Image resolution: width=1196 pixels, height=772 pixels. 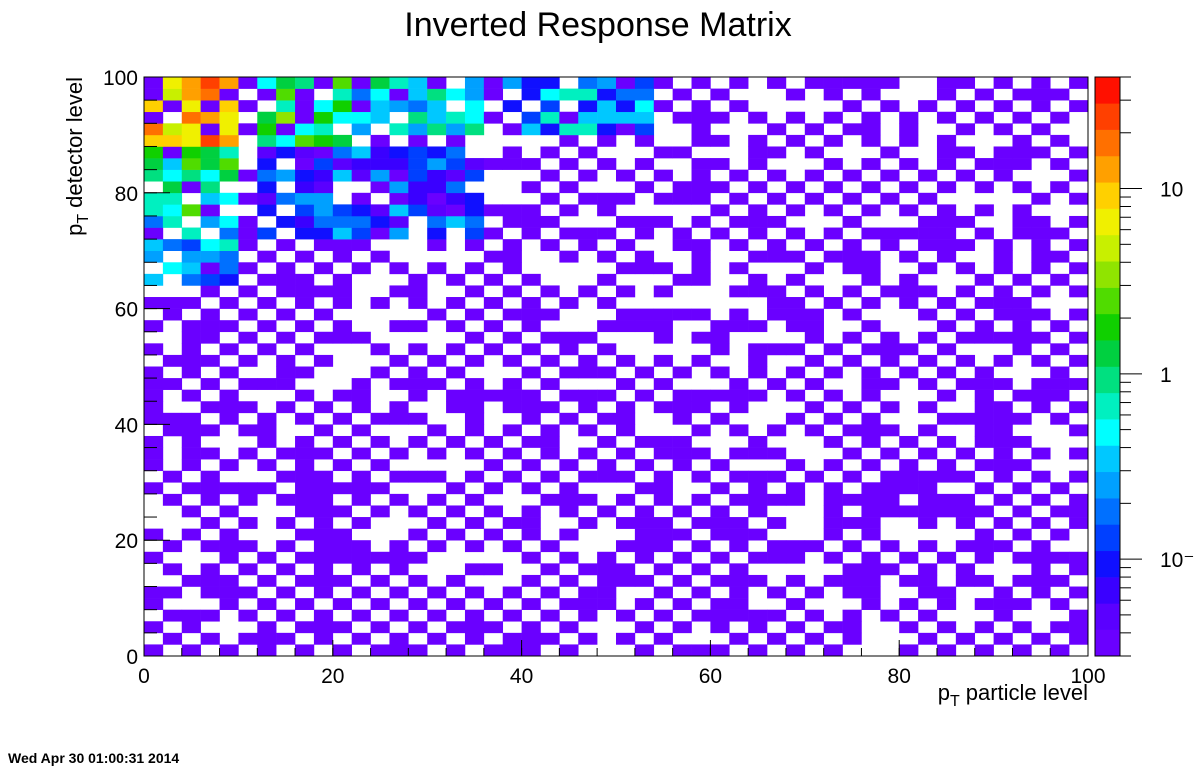 I want to click on y-tick-label: 20, so click(x=126, y=541).